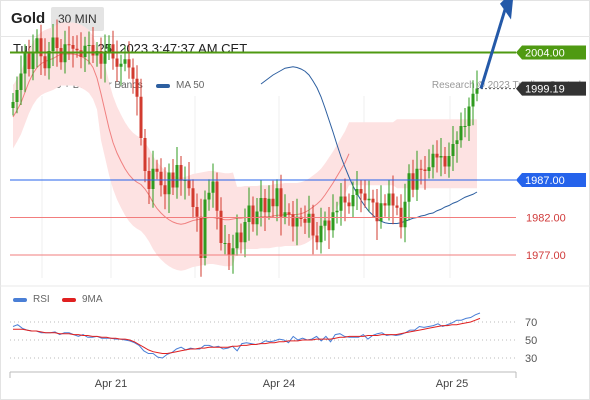 This screenshot has height=400, width=590. What do you see at coordinates (545, 90) in the screenshot?
I see `level-label-1999.19: 1999.19` at bounding box center [545, 90].